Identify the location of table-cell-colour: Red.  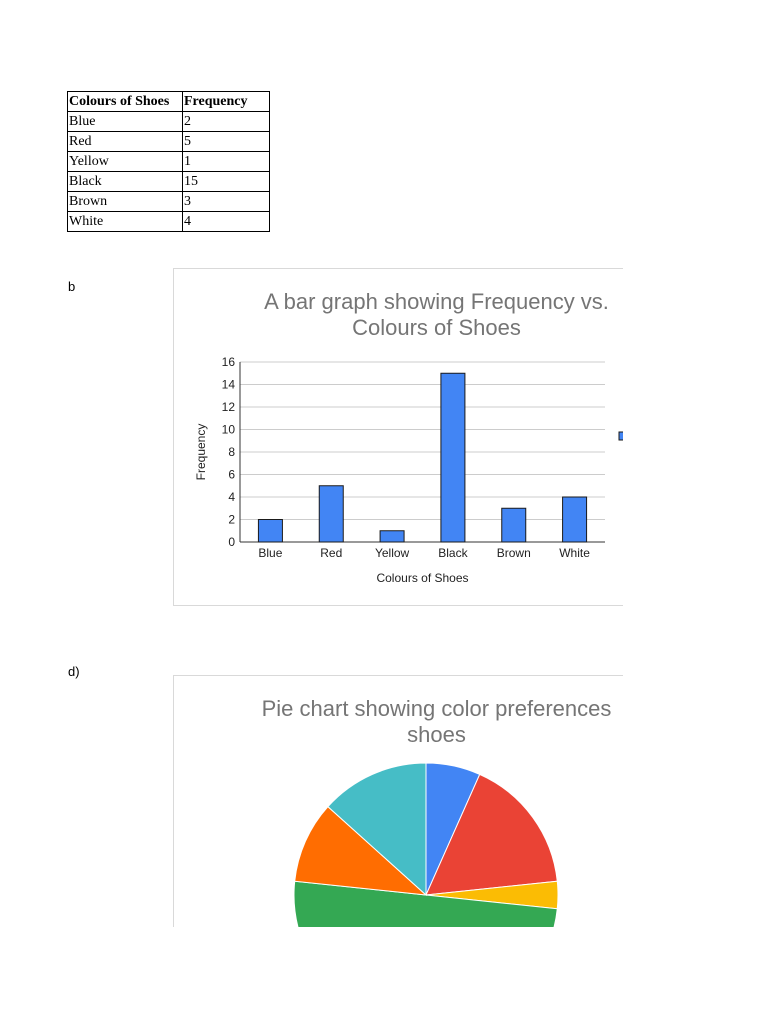
(125, 141).